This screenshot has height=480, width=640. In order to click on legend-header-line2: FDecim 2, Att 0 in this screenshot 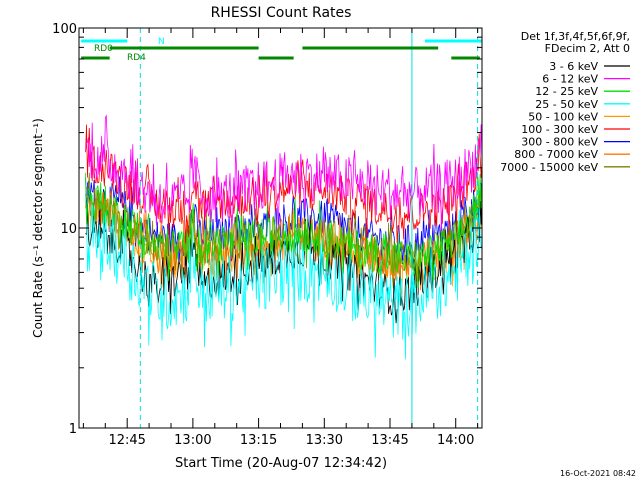, I will do `click(587, 48)`.